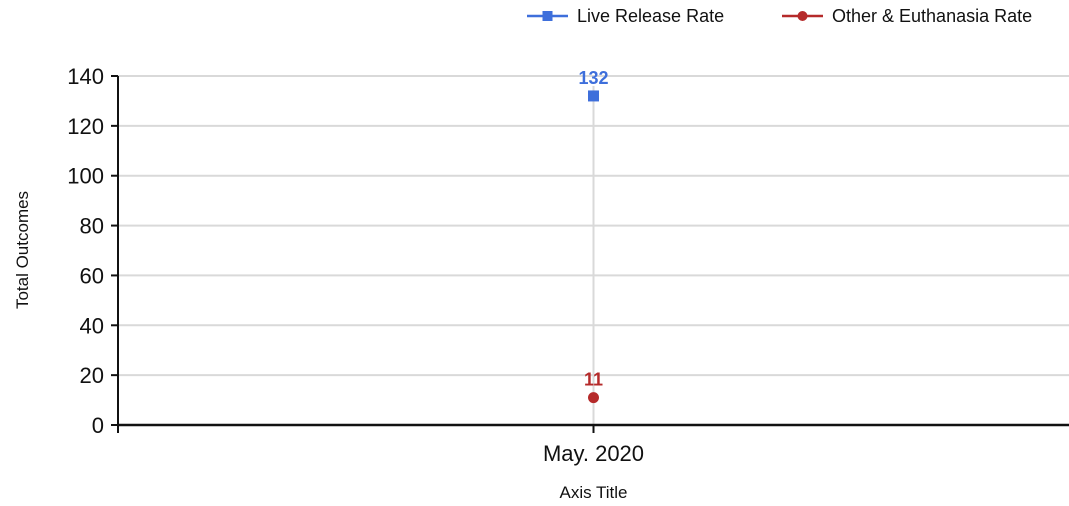 This screenshot has height=506, width=1069. Describe the element at coordinates (92, 375) in the screenshot. I see `y-tick-label-20: 20` at that location.